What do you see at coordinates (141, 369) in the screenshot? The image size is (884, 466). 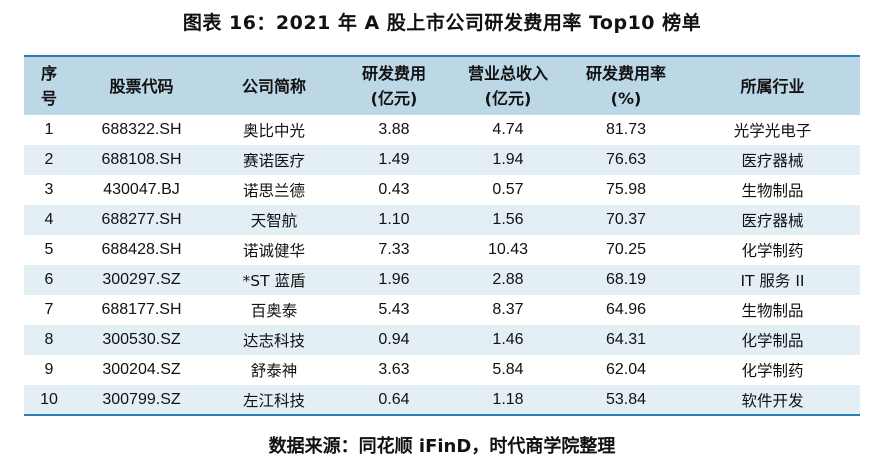 I see `cell-code: 300204.SZ` at bounding box center [141, 369].